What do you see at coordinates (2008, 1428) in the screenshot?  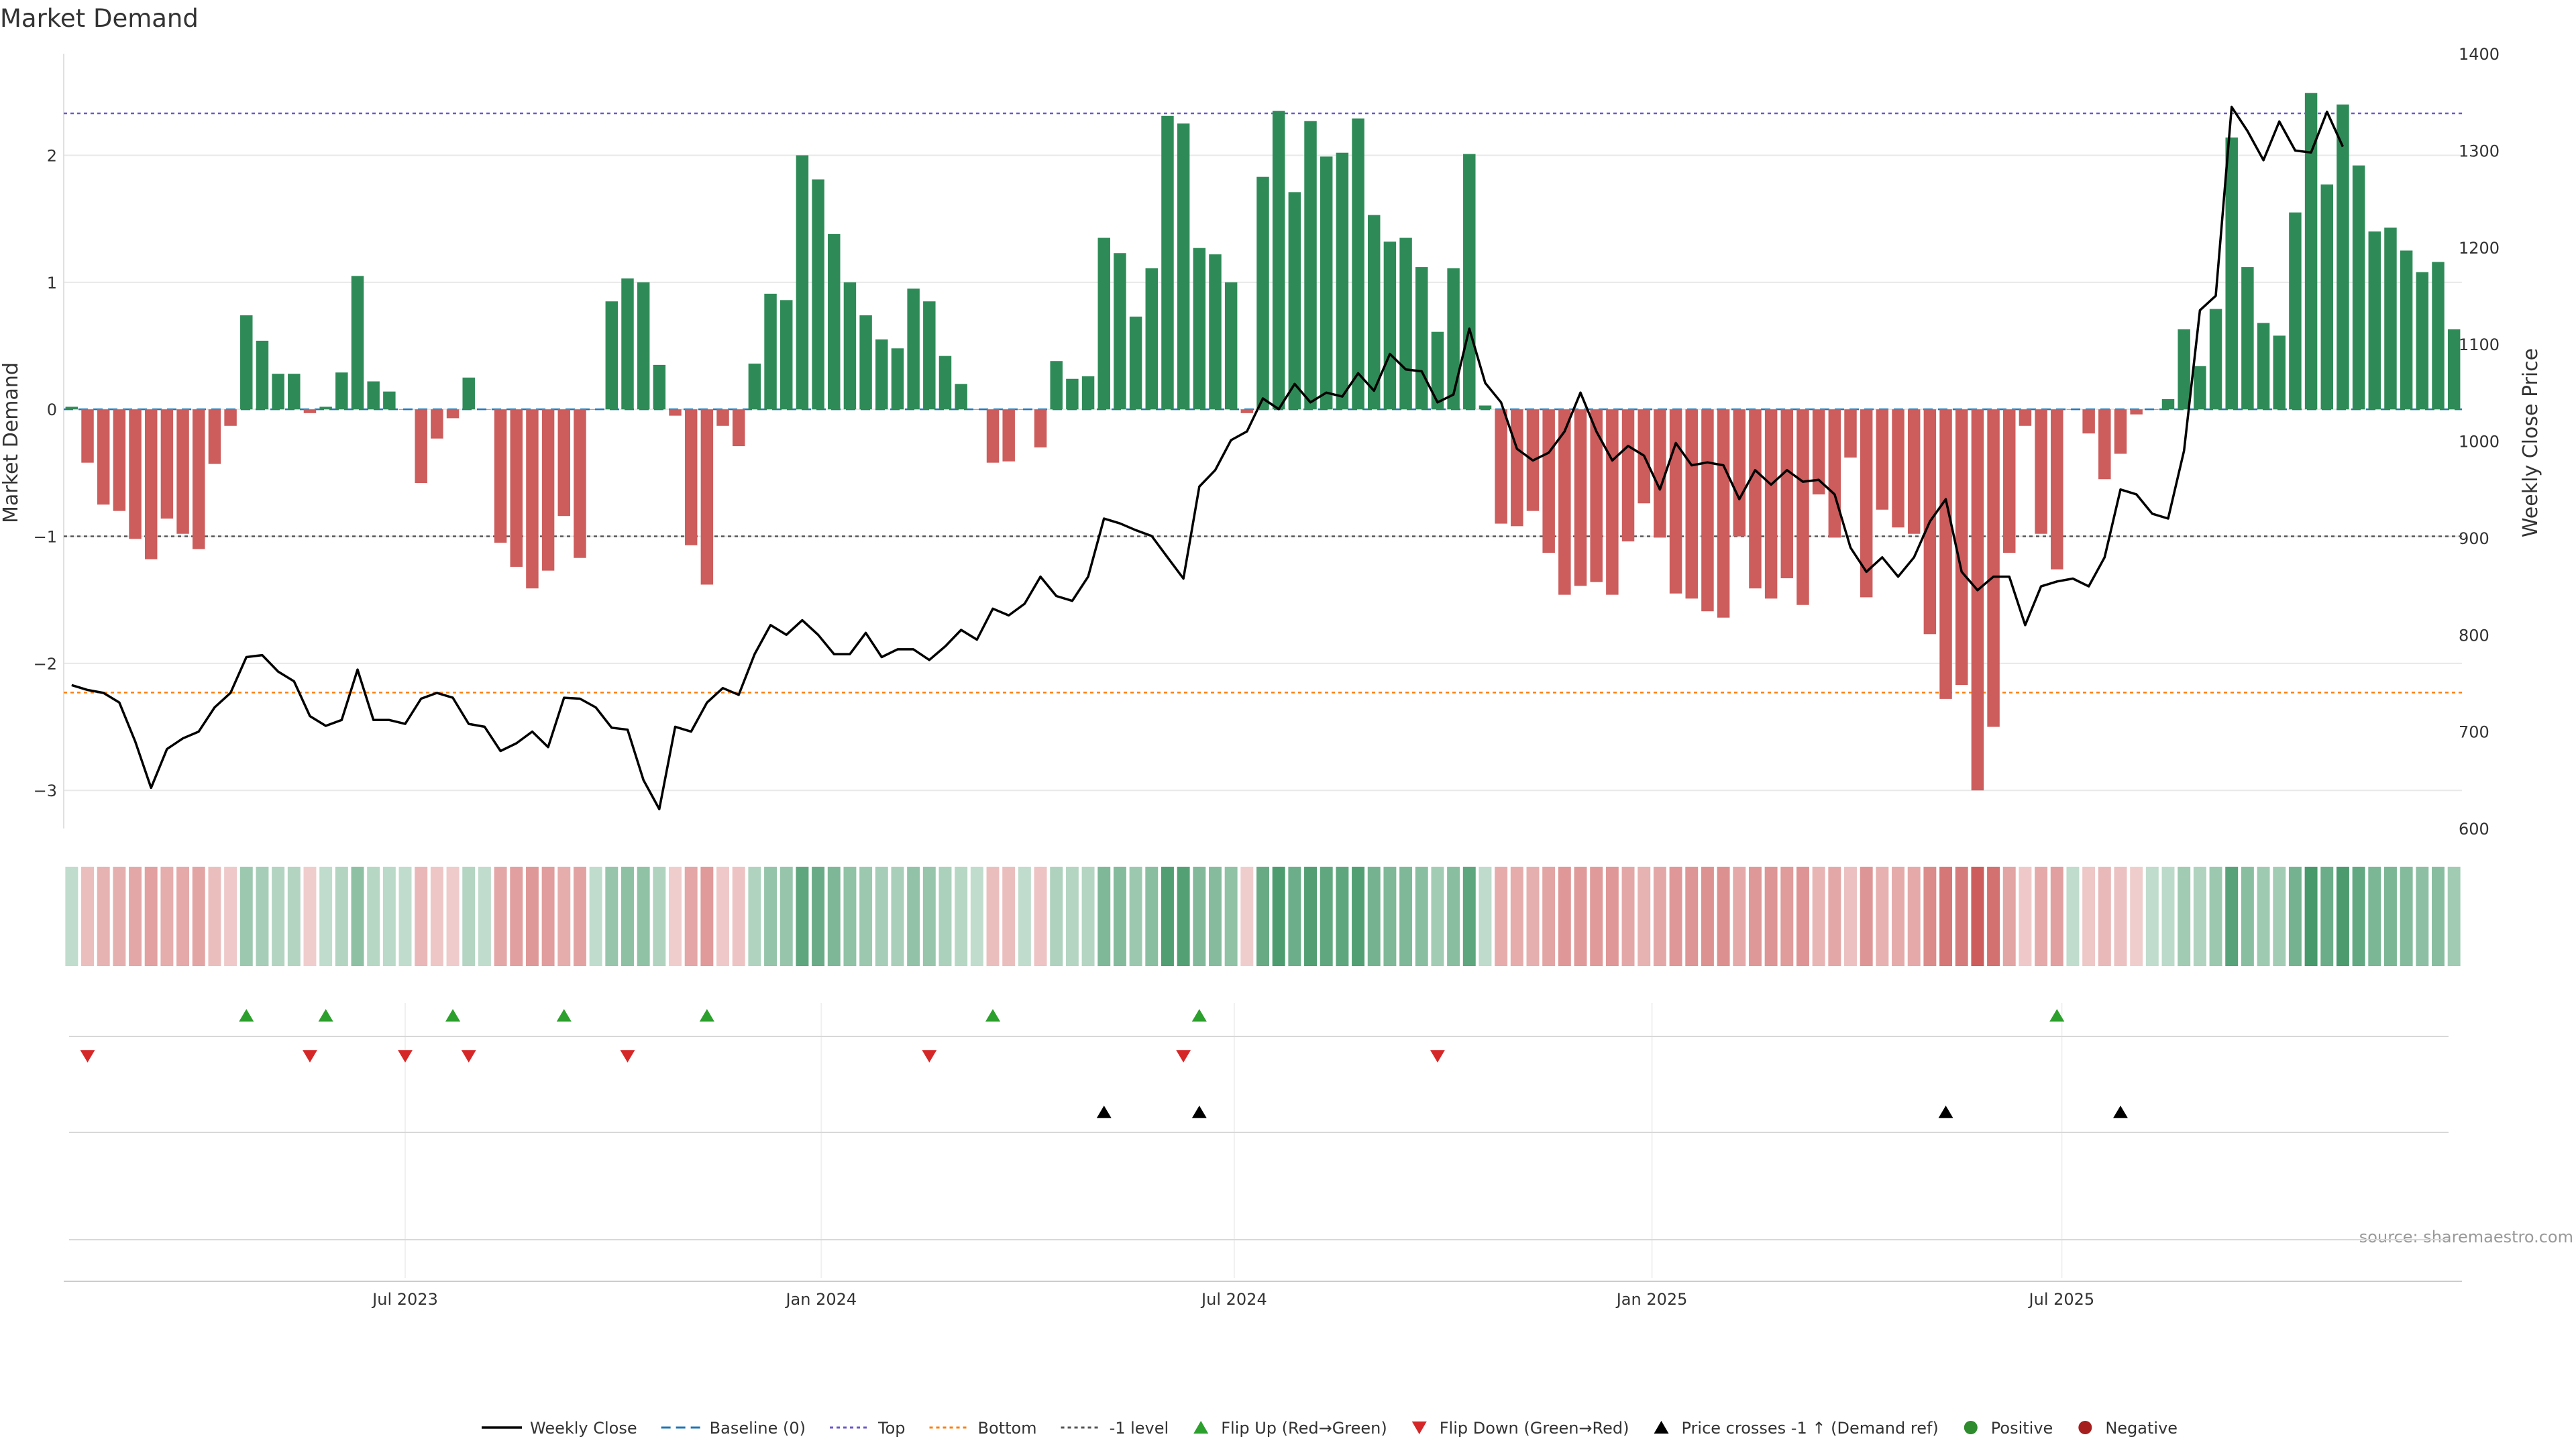 I see `legend-item: Positive` at bounding box center [2008, 1428].